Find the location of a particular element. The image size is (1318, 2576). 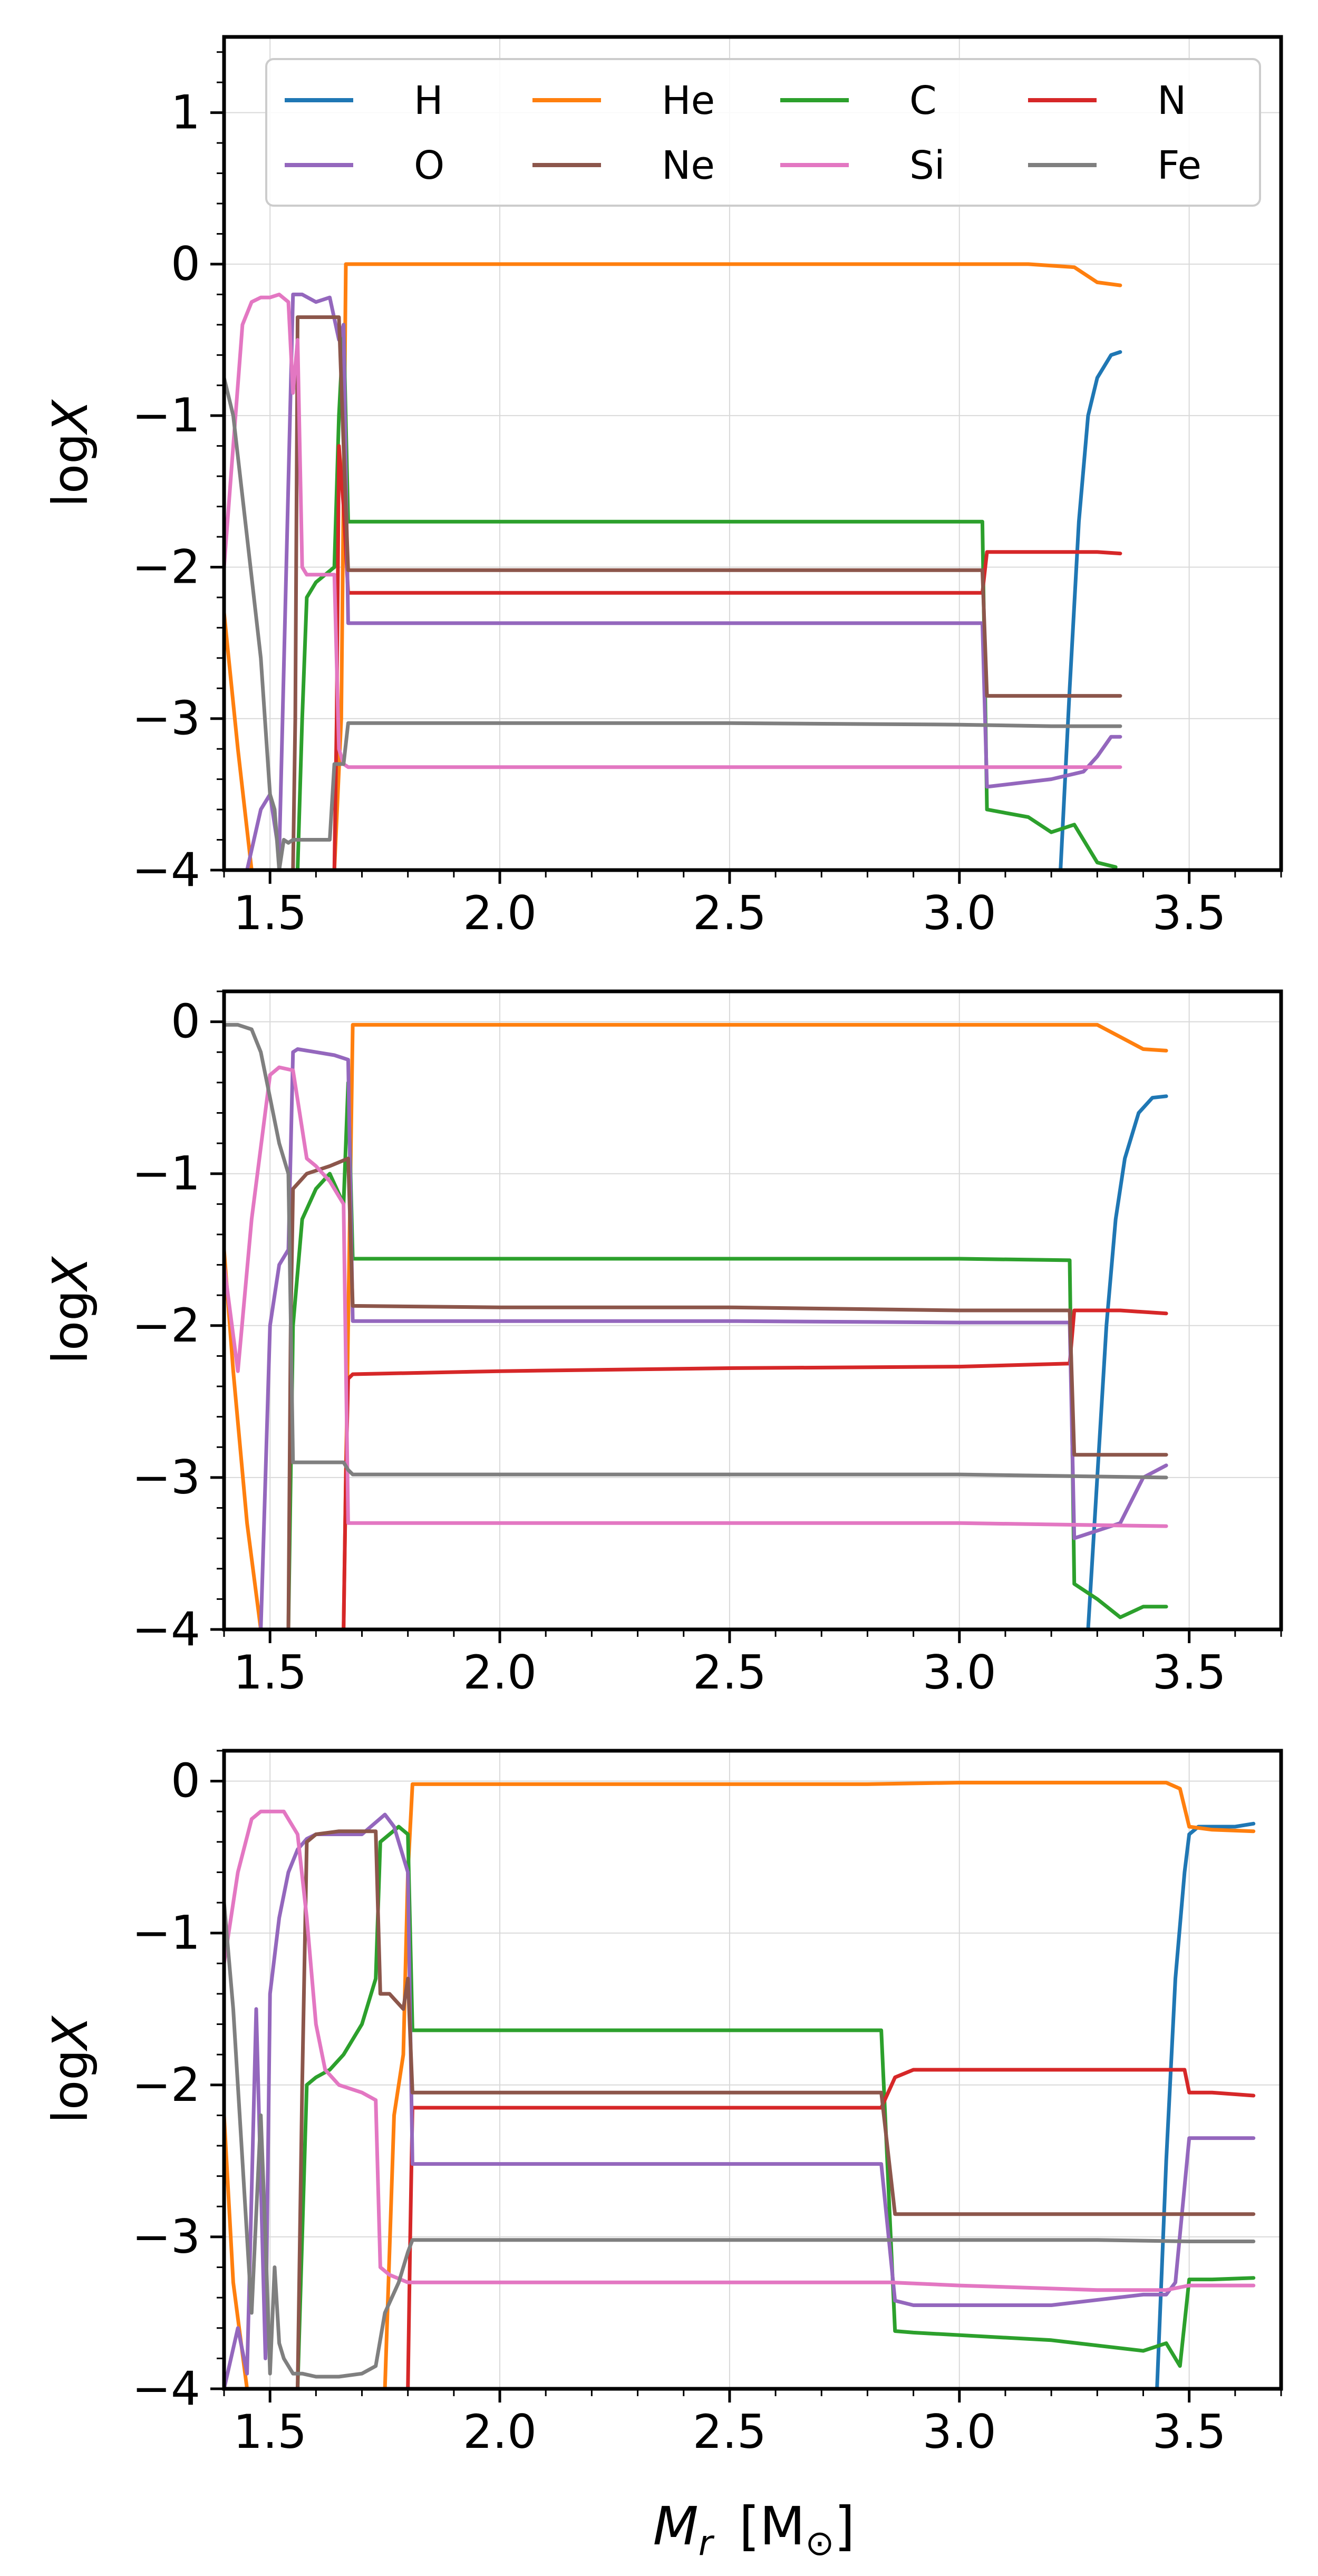

legend-box is located at coordinates (763, 132).